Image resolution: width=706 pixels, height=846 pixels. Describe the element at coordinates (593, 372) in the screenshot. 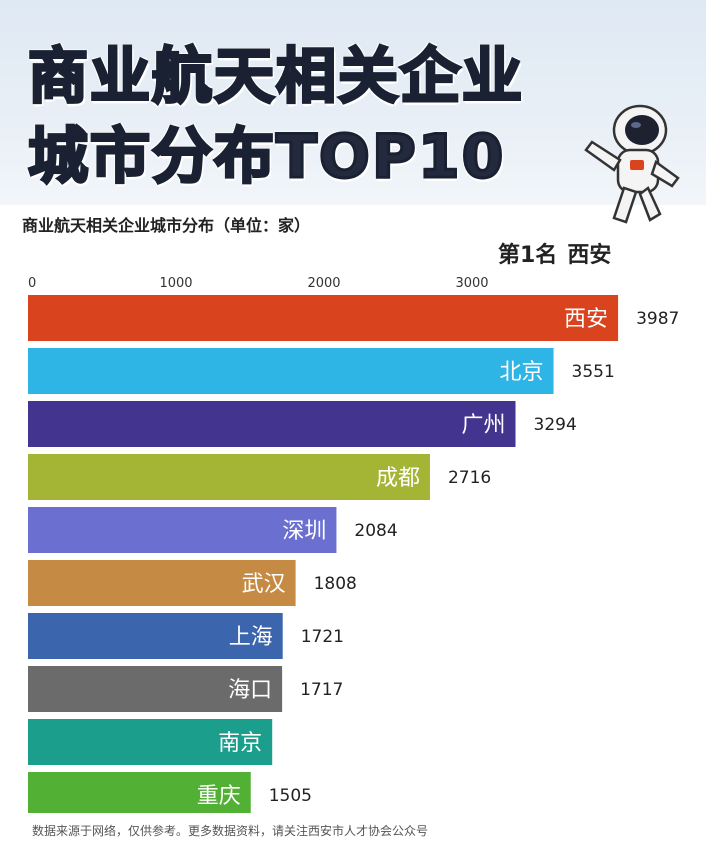

I see `bar-value-label: 3551` at that location.